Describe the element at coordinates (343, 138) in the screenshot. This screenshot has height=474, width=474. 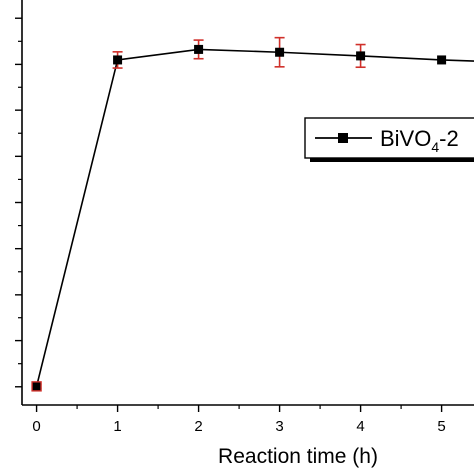
I see `legend-marker` at that location.